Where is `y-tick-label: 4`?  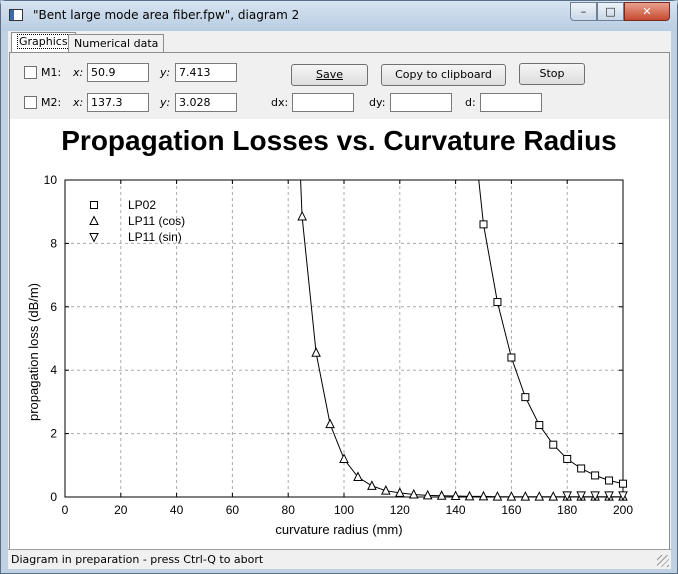
y-tick-label: 4 is located at coordinates (53, 370).